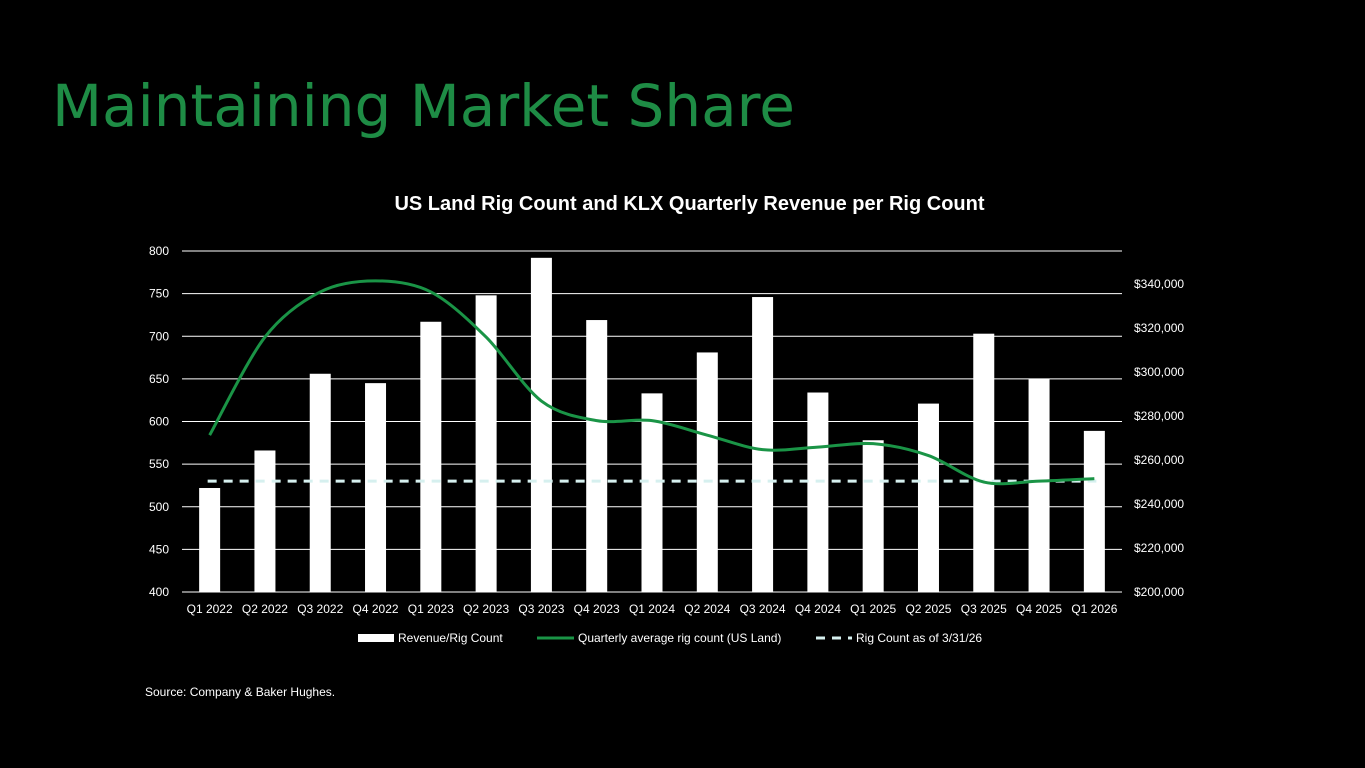  What do you see at coordinates (159, 549) in the screenshot?
I see `left-axis-tick-label: 450` at bounding box center [159, 549].